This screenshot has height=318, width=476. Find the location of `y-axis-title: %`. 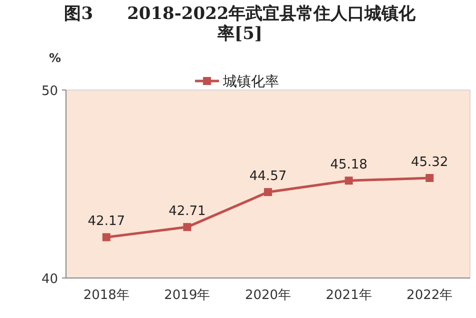

y-axis-title: % is located at coordinates (55, 58).